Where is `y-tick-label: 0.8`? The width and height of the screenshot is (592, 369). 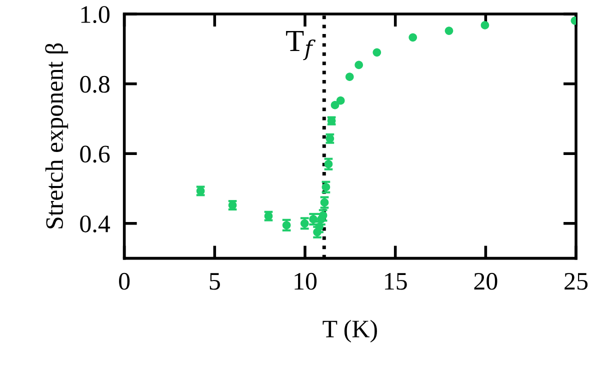 y-tick-label: 0.8 is located at coordinates (95, 84).